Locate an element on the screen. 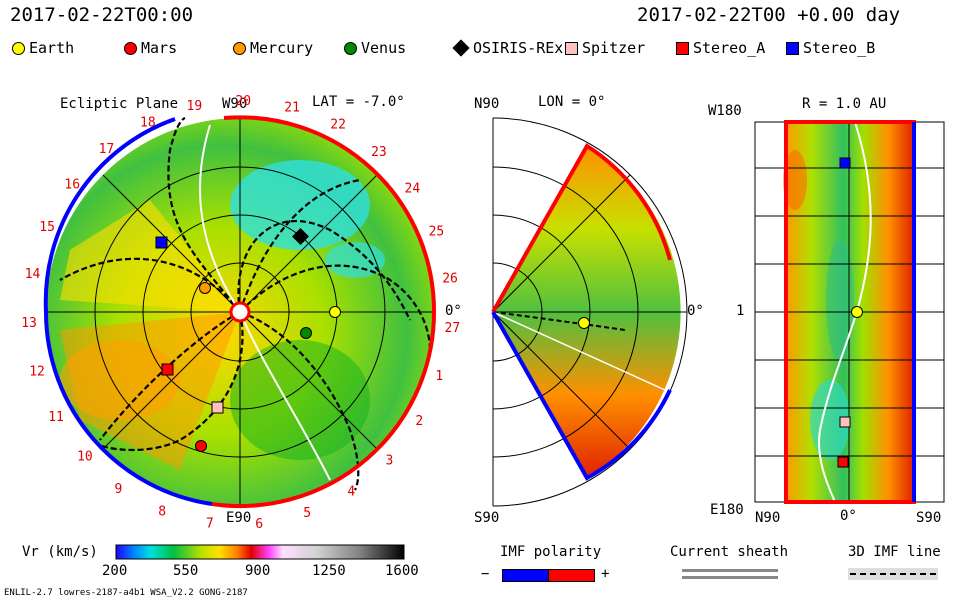 This screenshot has width=960, height=600. sun-icon is located at coordinates (240, 312).